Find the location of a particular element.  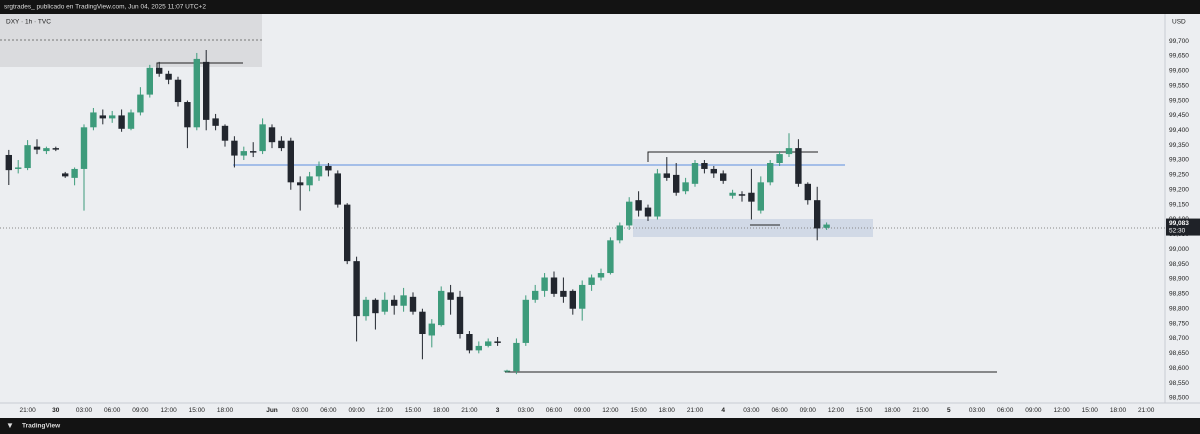

x-tick-label: 5 is located at coordinates (949, 410).